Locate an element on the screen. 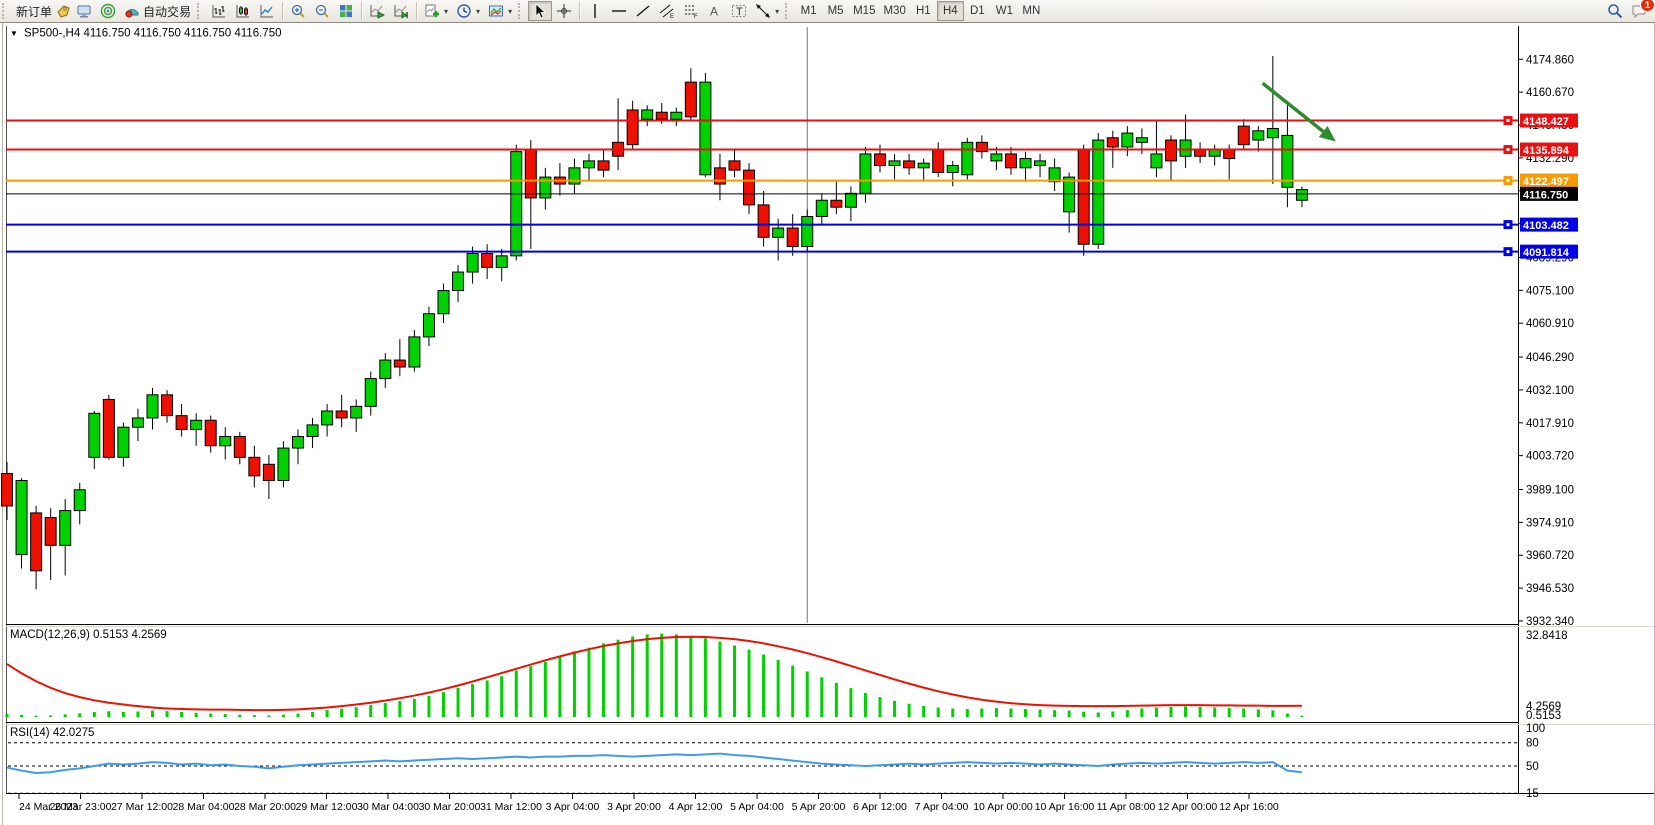 The image size is (1655, 825). bar-chart-button is located at coordinates (219, 11).